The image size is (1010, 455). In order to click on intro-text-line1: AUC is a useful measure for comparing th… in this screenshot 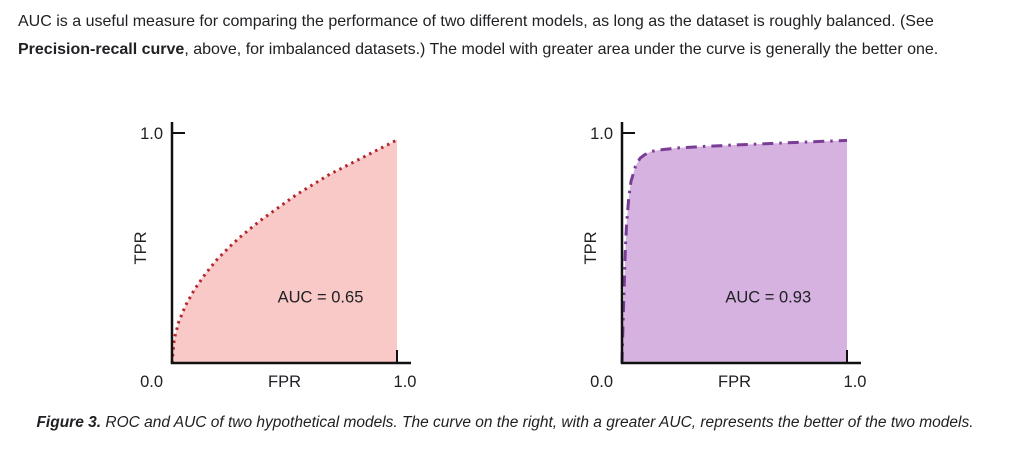, I will do `click(476, 21)`.